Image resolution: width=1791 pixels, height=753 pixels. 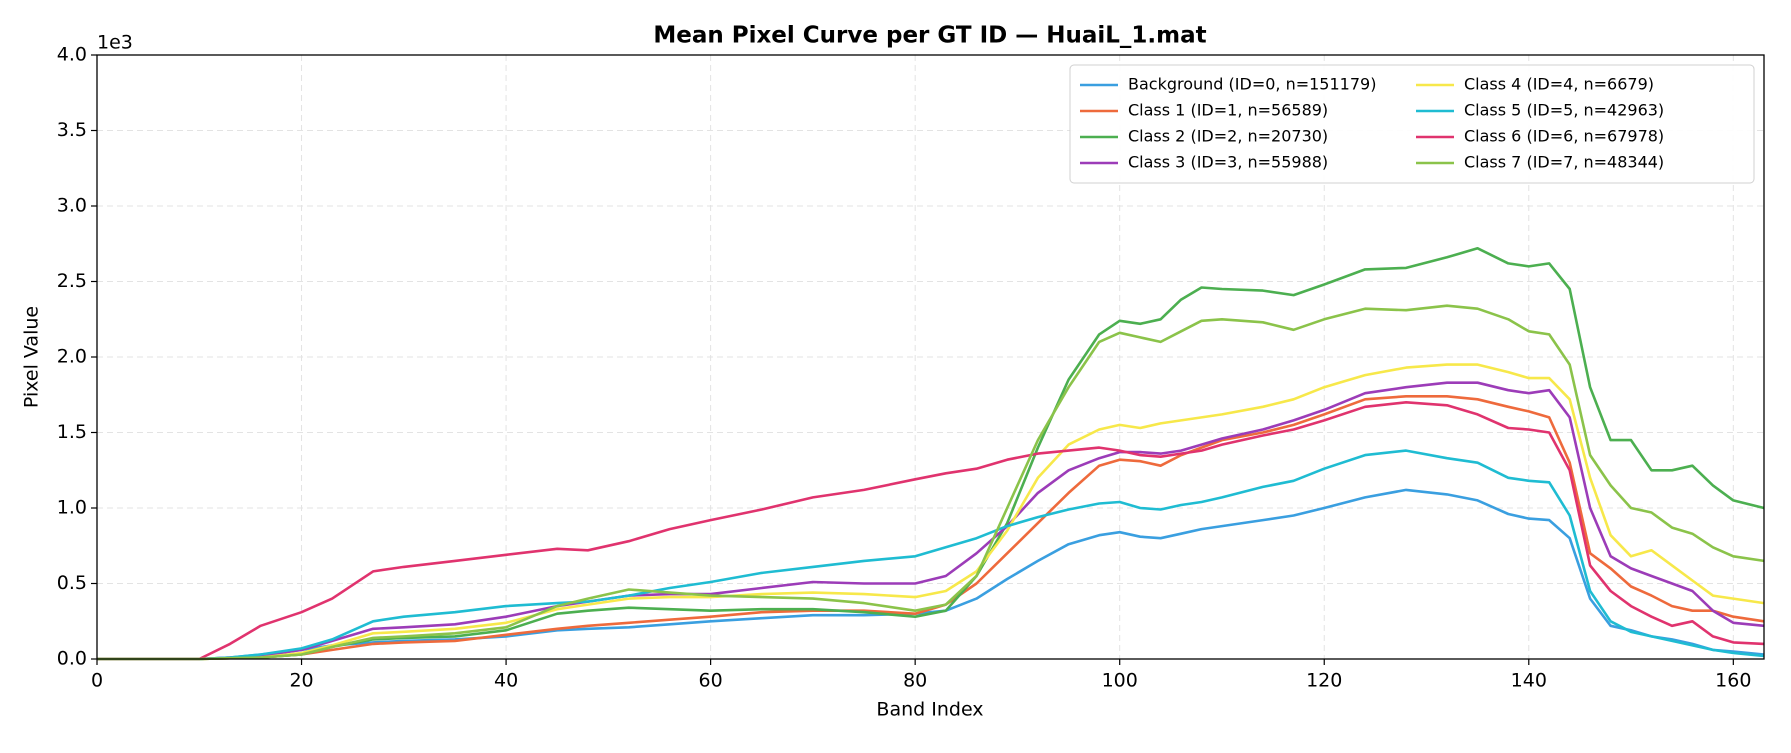 What do you see at coordinates (32, 357) in the screenshot?
I see `y-axis-label: Pixel Value` at bounding box center [32, 357].